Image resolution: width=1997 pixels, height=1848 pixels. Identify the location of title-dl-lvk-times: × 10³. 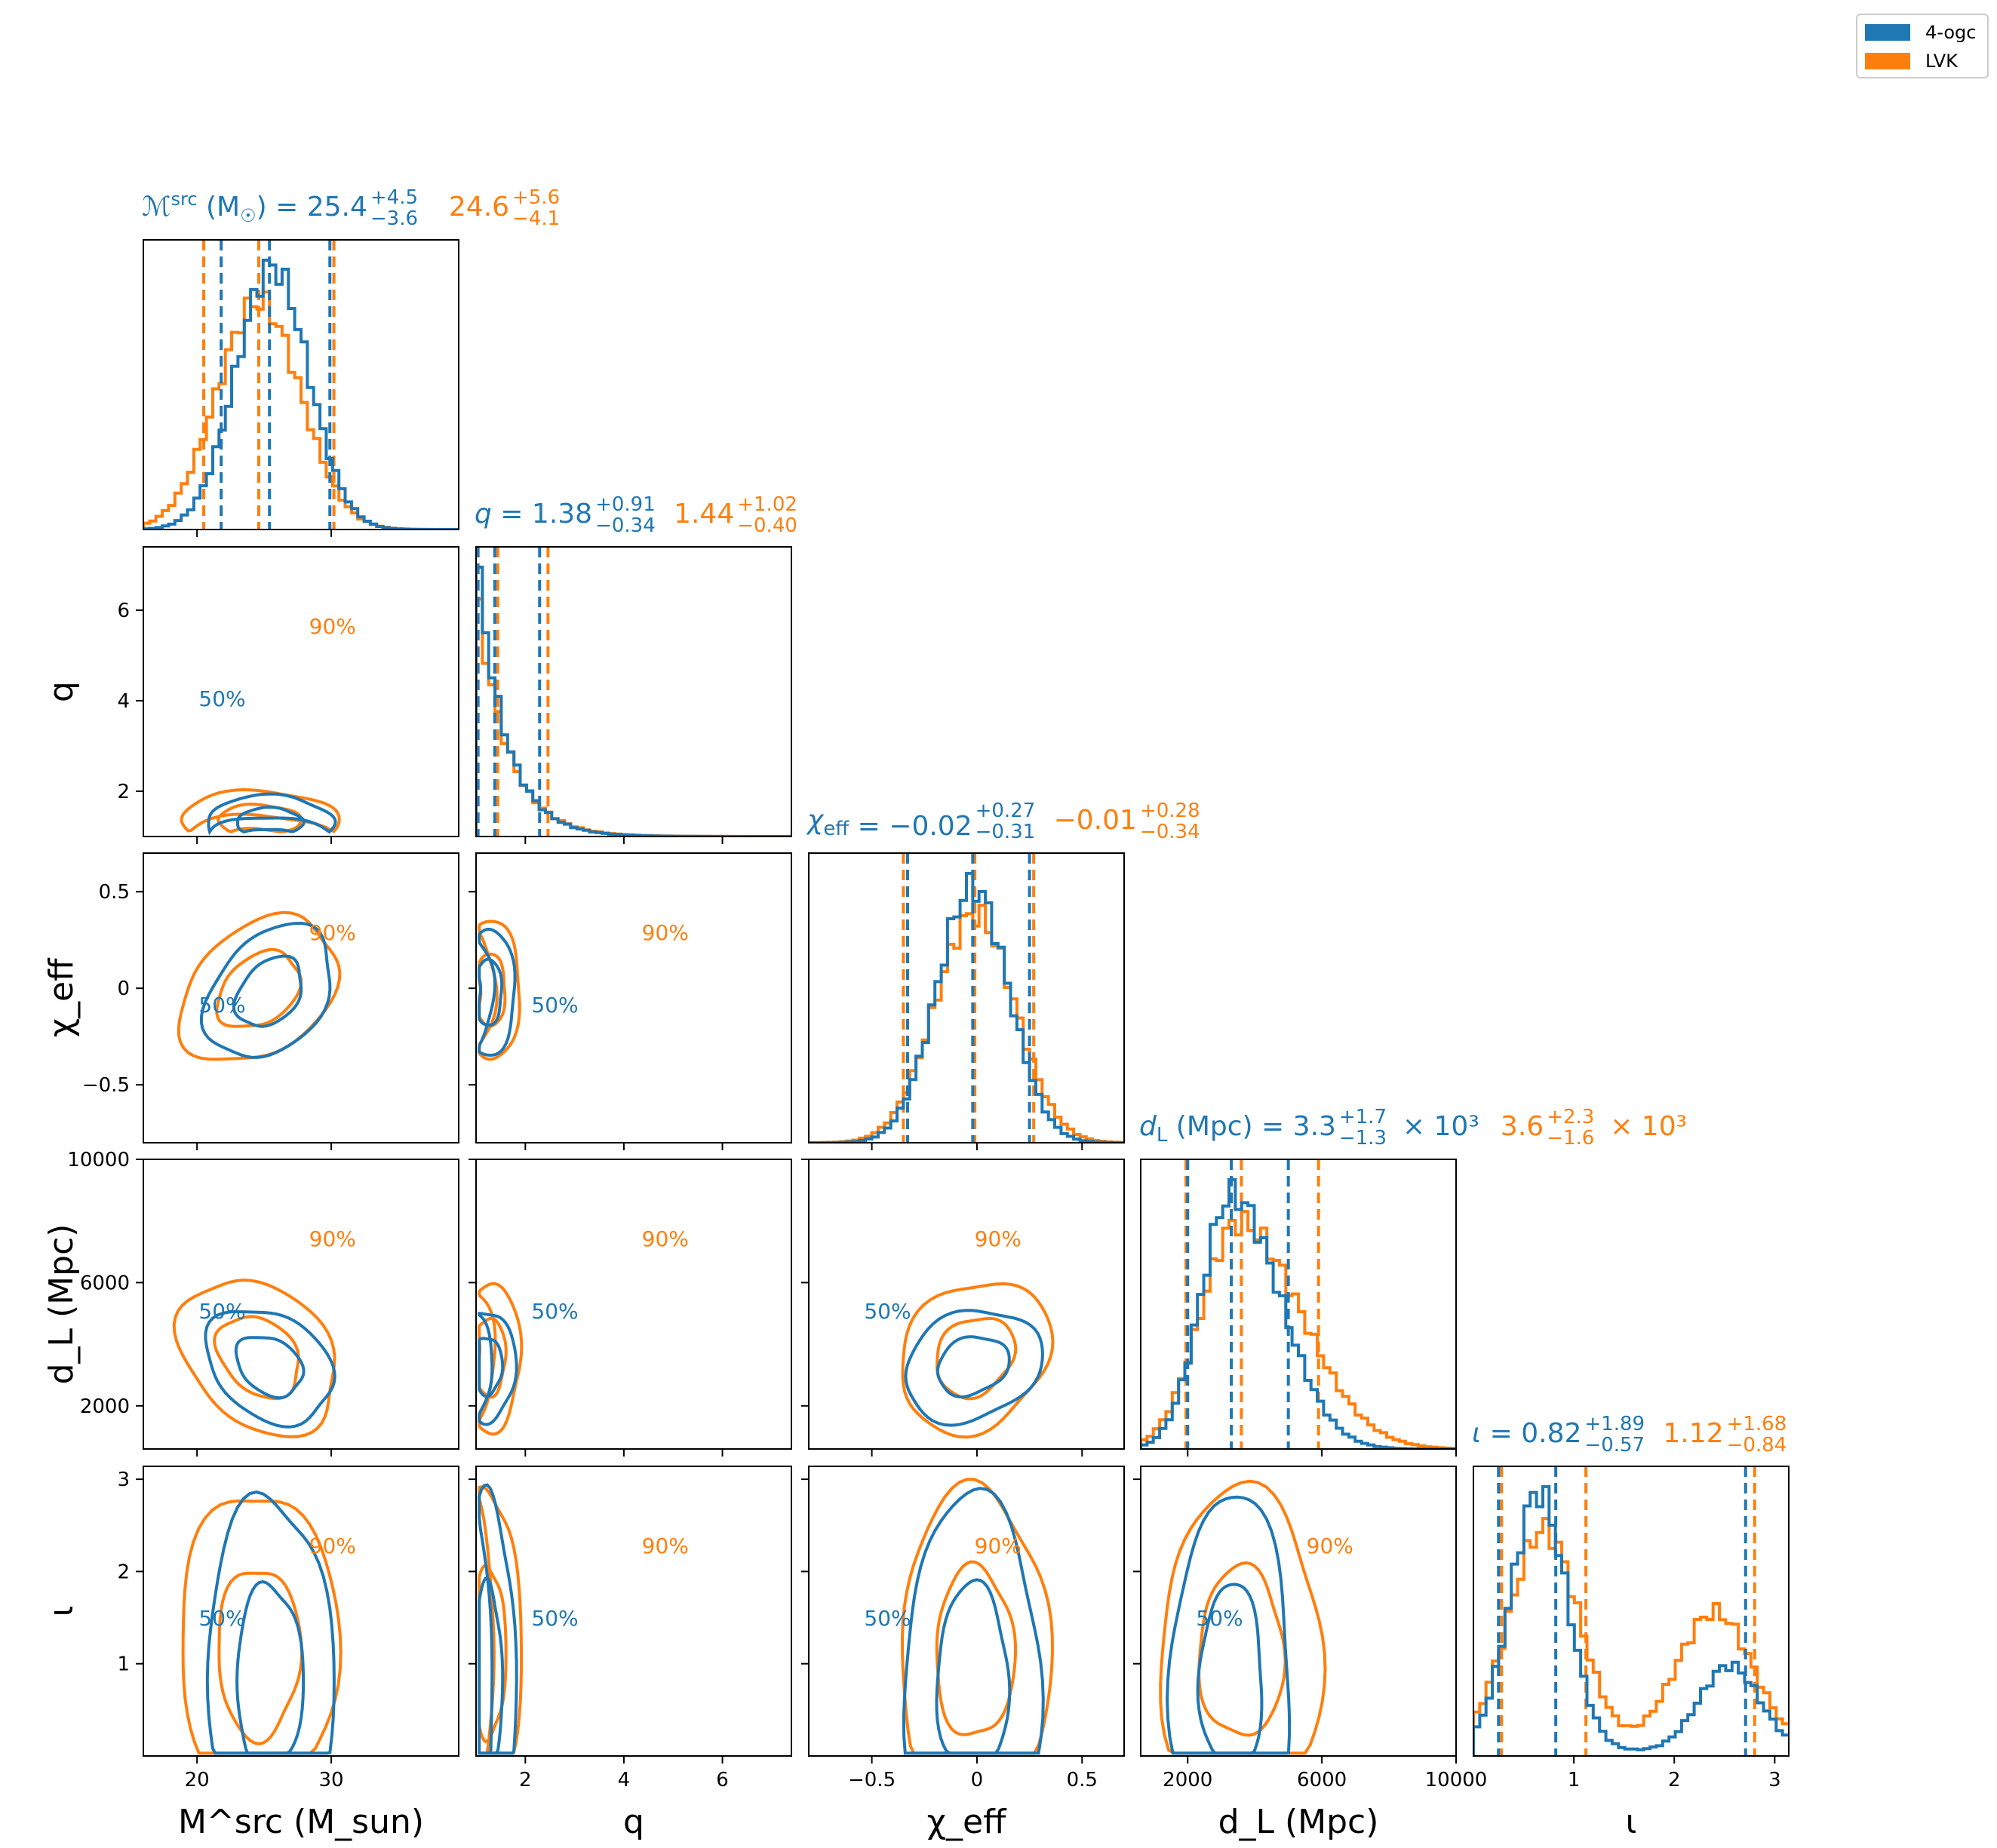
(1649, 1126).